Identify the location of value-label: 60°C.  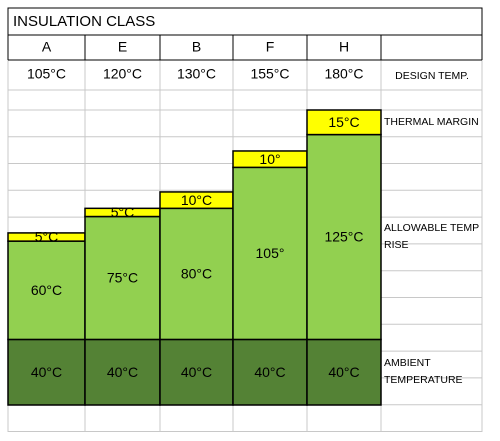
(46, 290).